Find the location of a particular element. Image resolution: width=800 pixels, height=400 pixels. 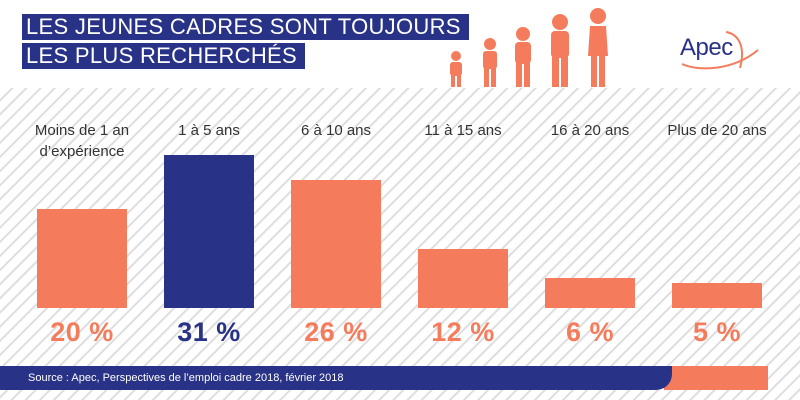

value-label: 31 % is located at coordinates (209, 332).